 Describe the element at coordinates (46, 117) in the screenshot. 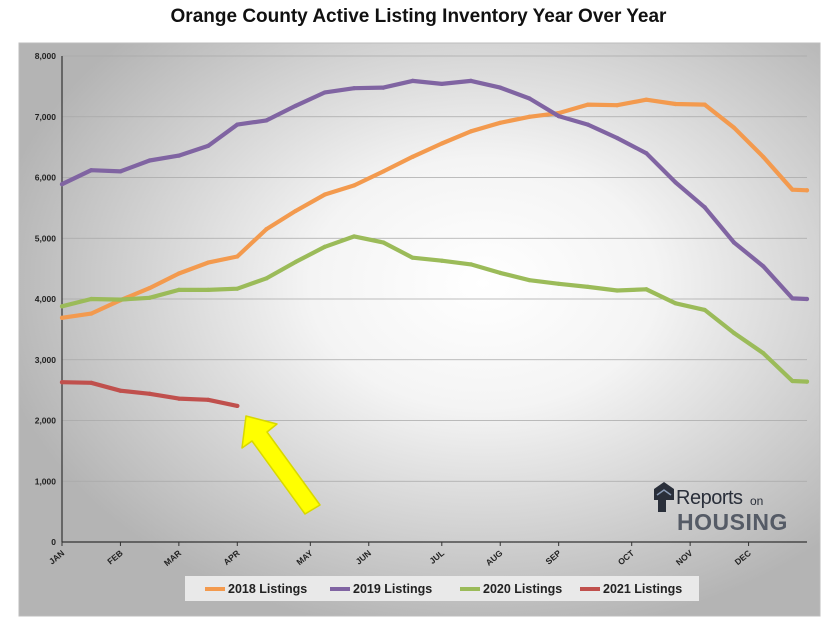

I see `y-tick-label: 7,000` at that location.